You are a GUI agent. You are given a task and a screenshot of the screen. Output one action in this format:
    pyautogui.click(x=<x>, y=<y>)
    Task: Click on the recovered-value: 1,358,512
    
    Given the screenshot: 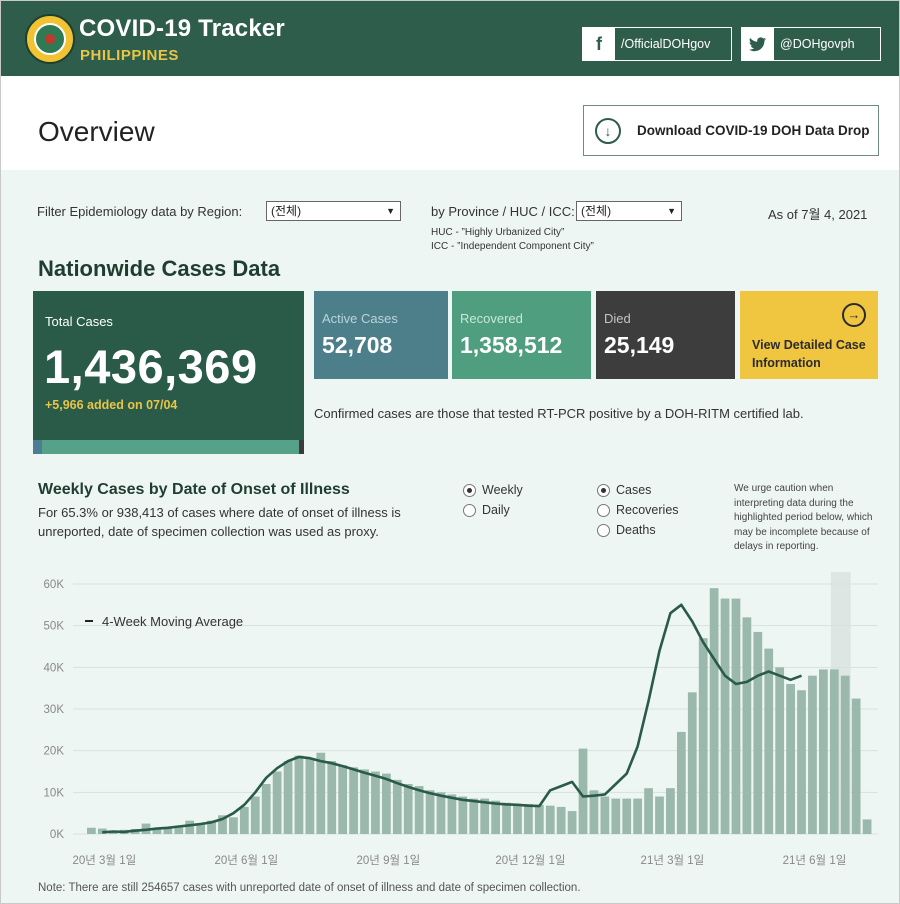 What is the action you would take?
    pyautogui.click(x=511, y=345)
    